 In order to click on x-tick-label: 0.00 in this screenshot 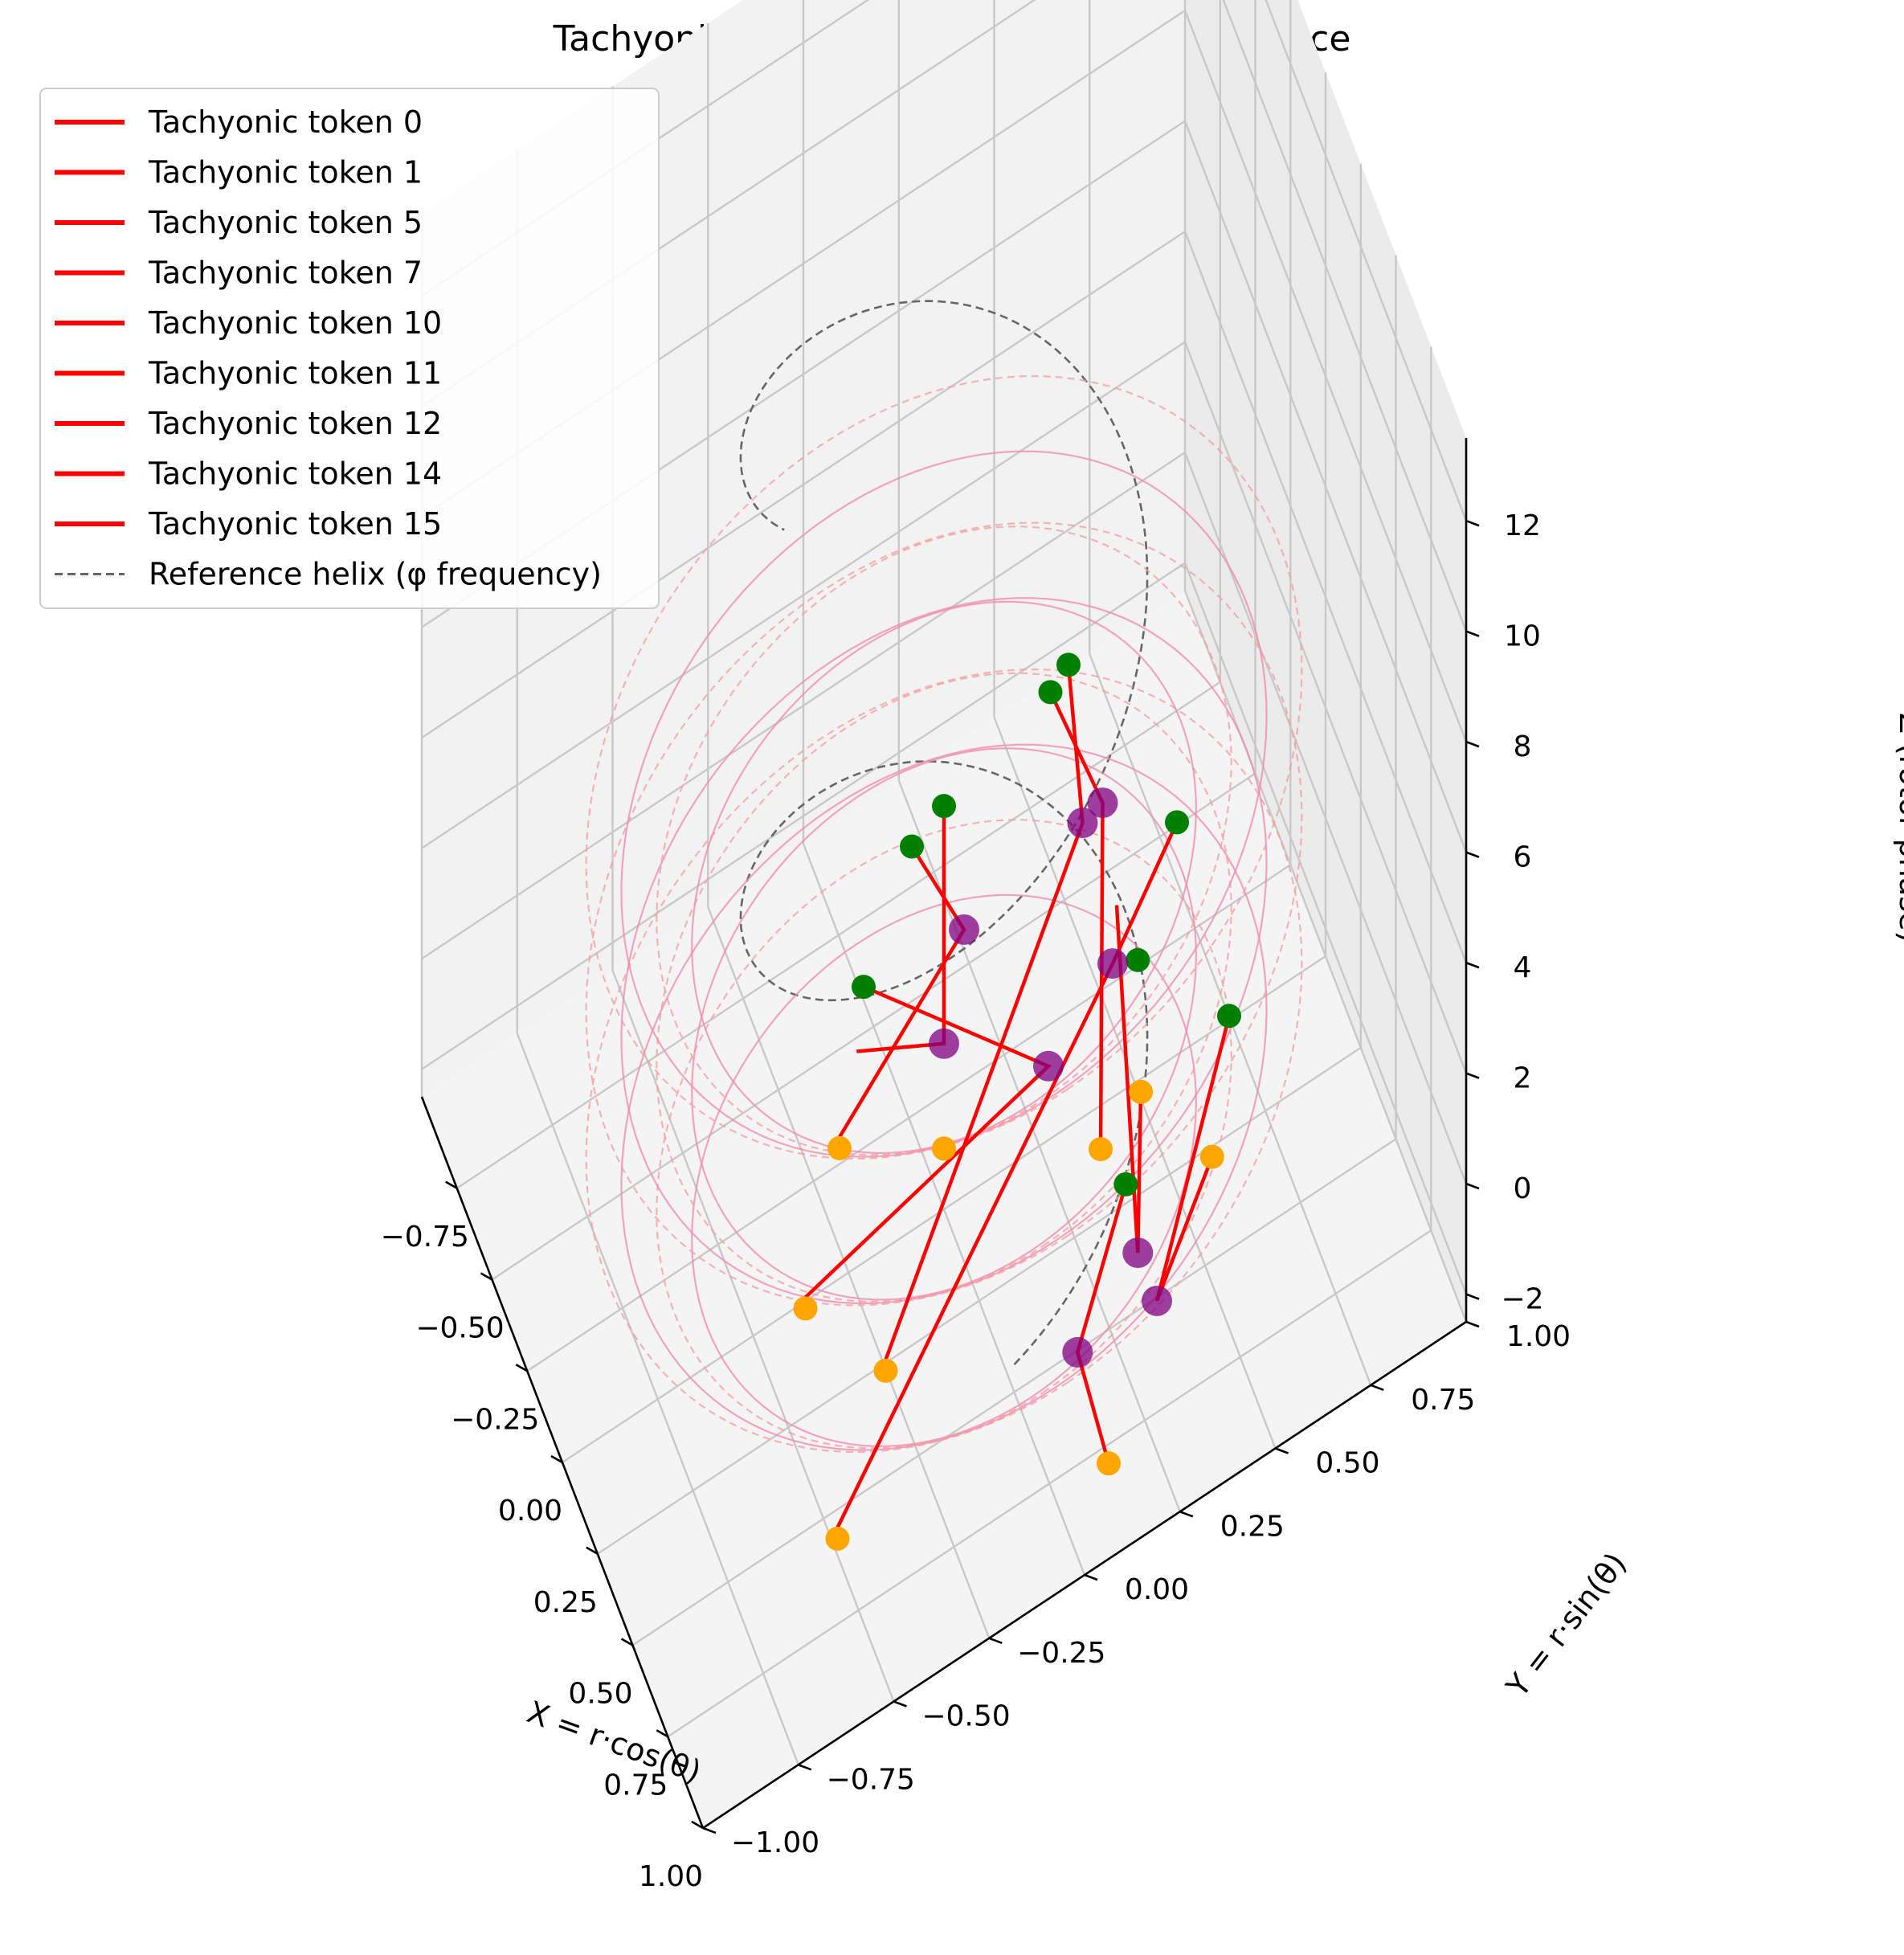, I will do `click(530, 1511)`.